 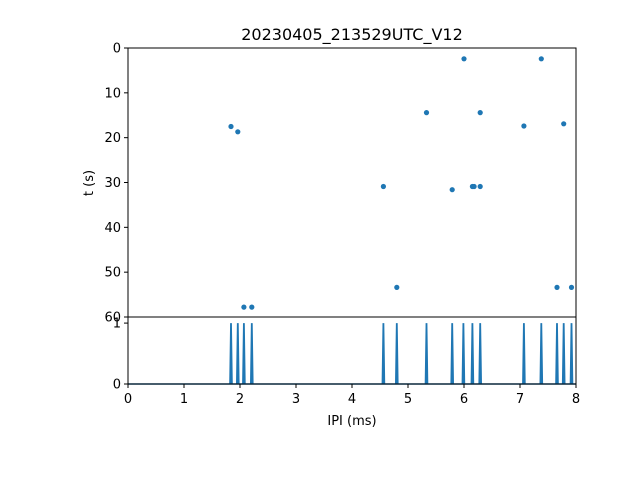 What do you see at coordinates (112, 273) in the screenshot?
I see `y-tick-label: 50` at bounding box center [112, 273].